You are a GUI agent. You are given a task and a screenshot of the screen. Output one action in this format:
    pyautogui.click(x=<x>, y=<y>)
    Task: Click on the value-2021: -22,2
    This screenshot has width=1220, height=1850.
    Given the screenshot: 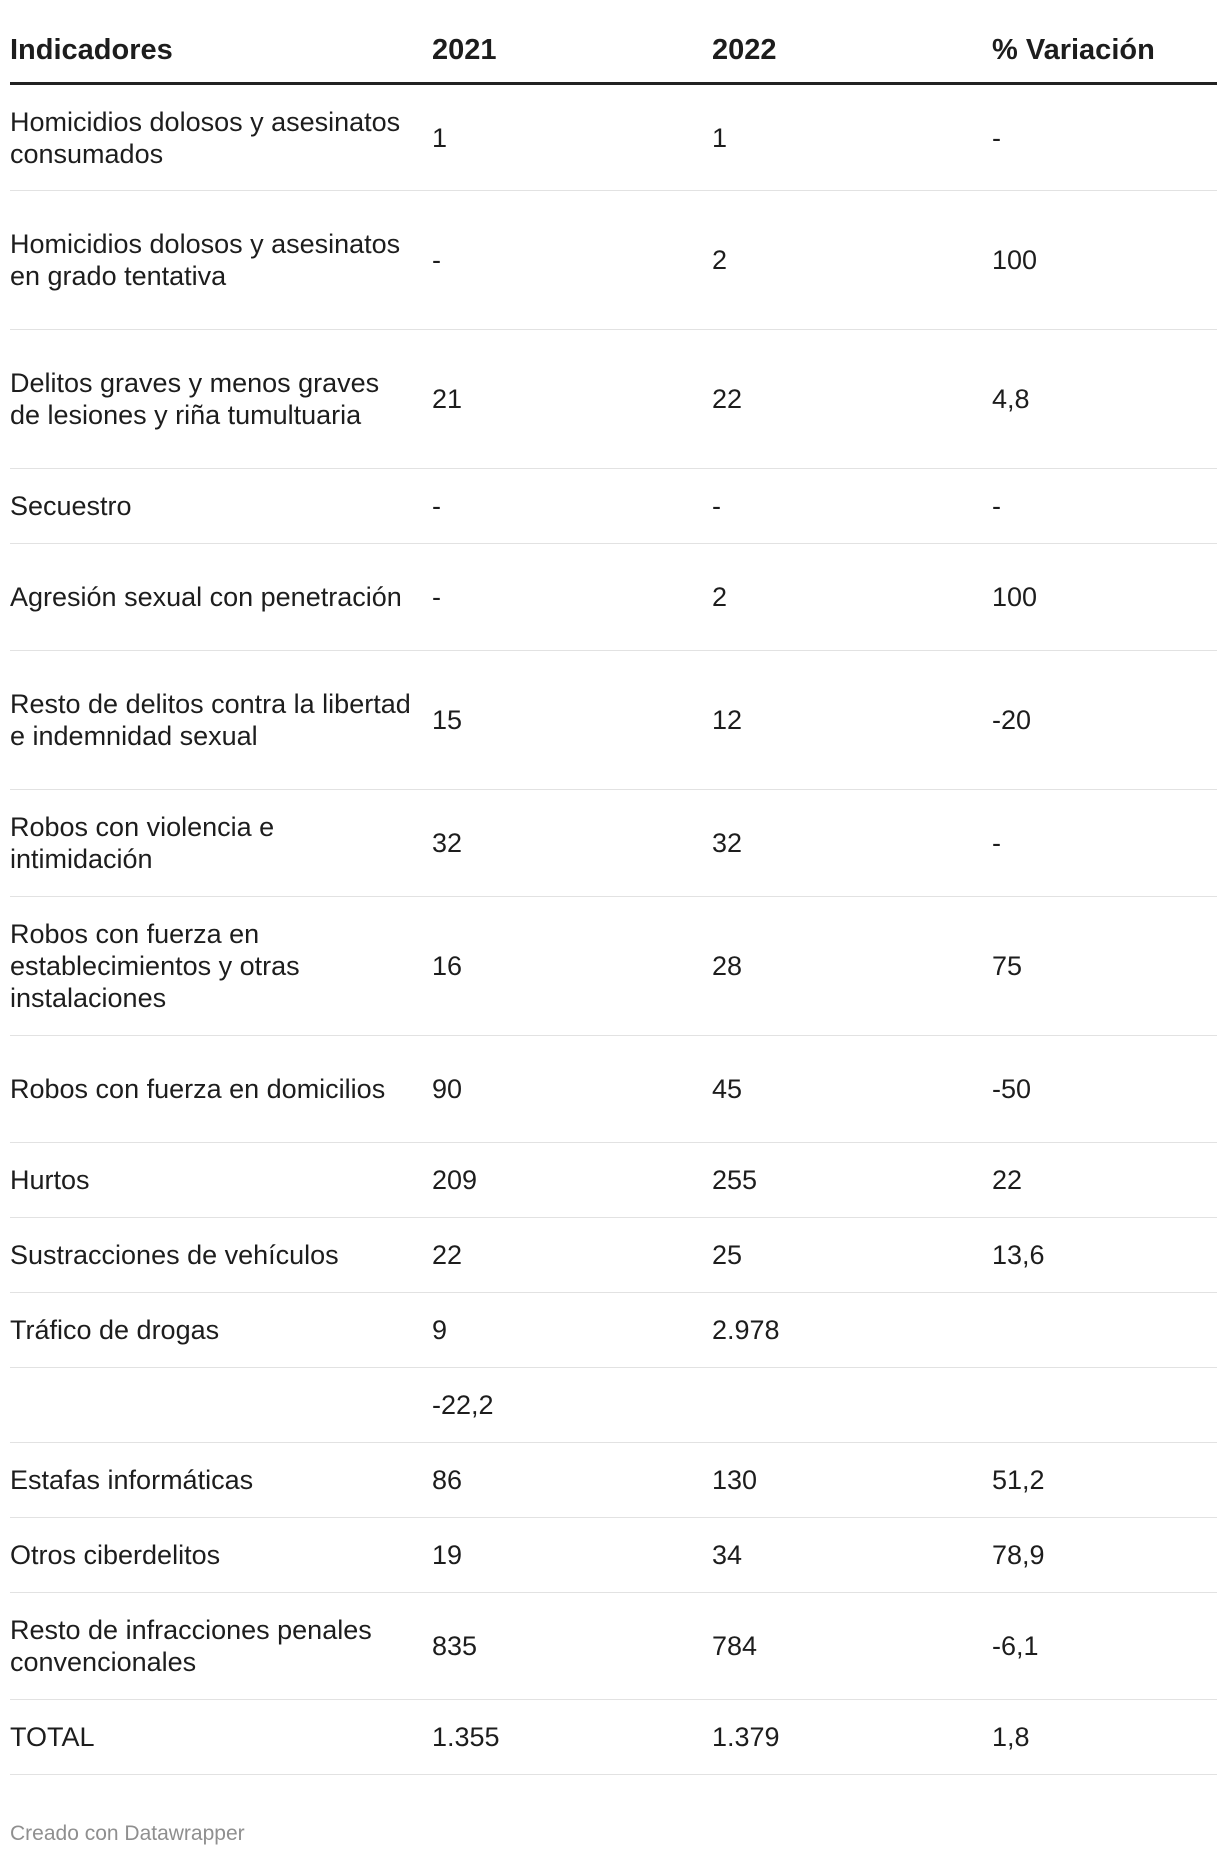 What is the action you would take?
    pyautogui.click(x=572, y=1405)
    